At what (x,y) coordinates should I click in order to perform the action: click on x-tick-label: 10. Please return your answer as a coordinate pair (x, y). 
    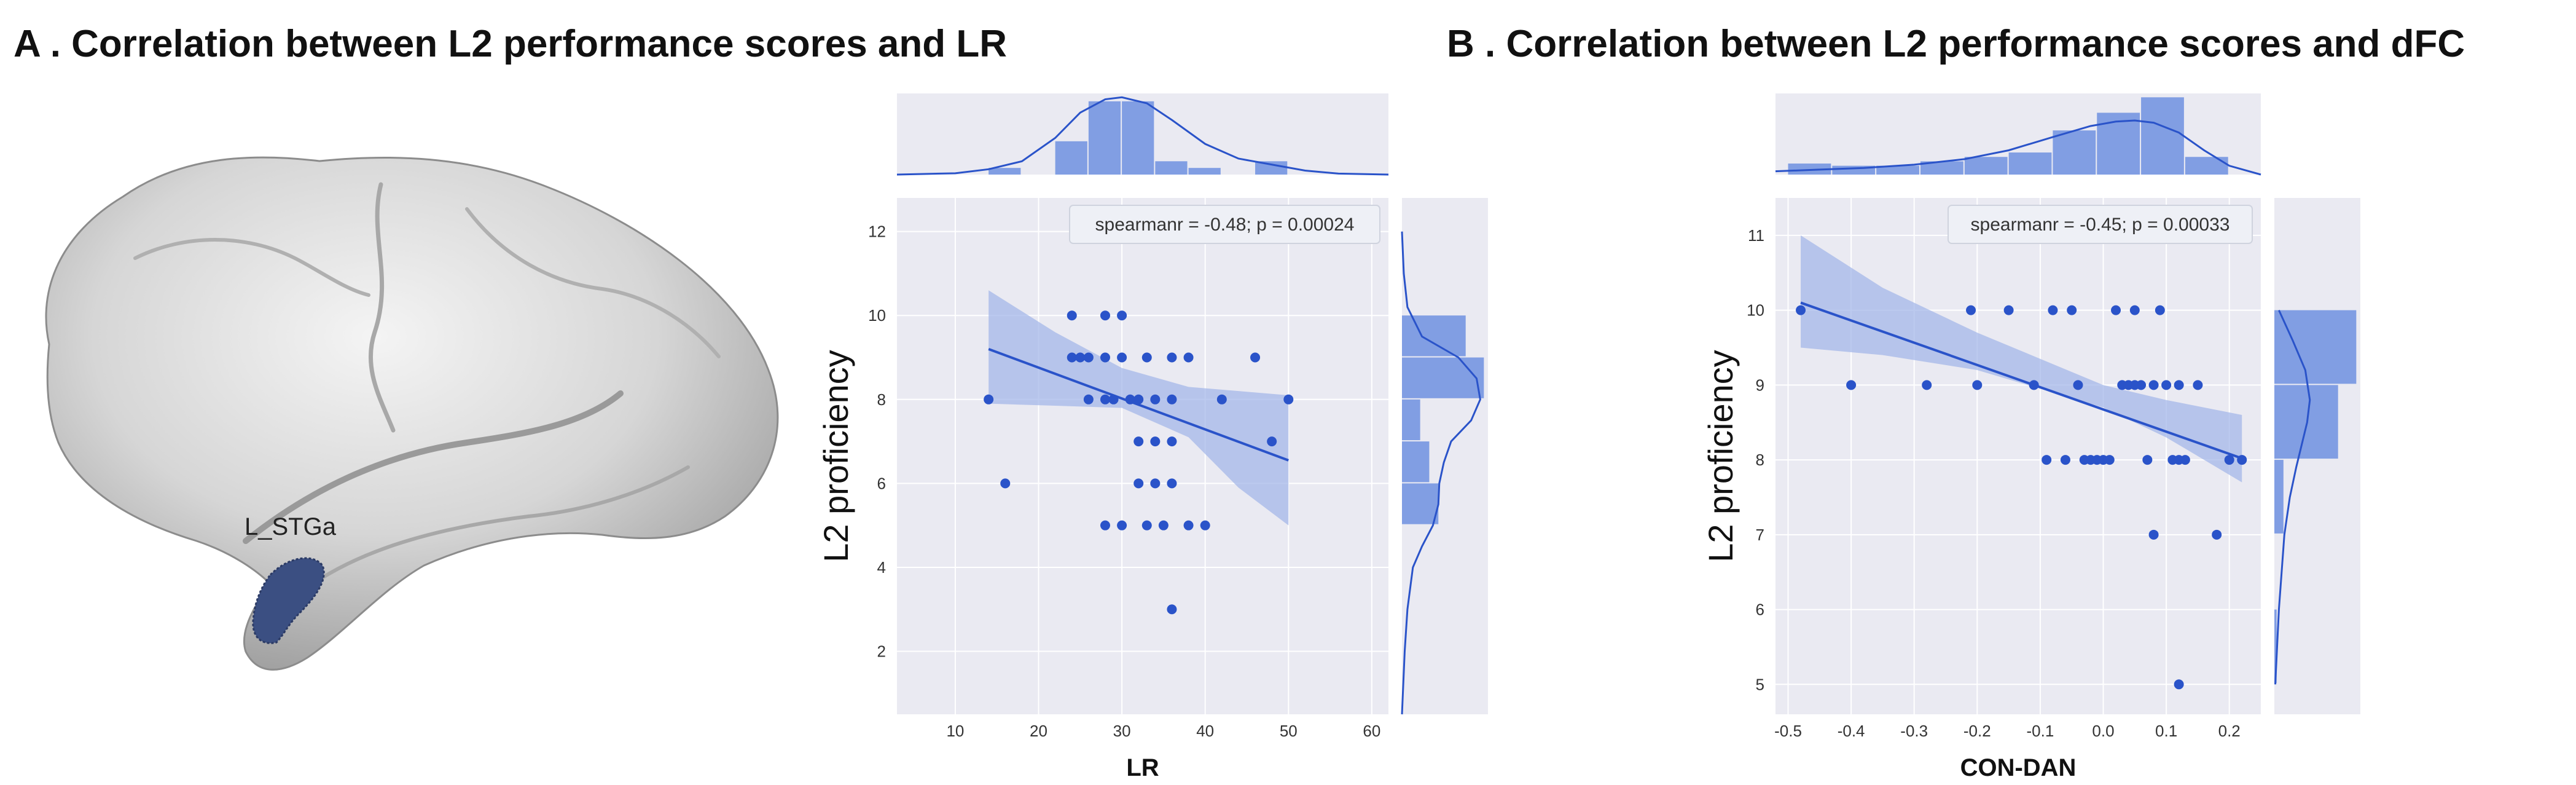
    Looking at the image, I should click on (955, 731).